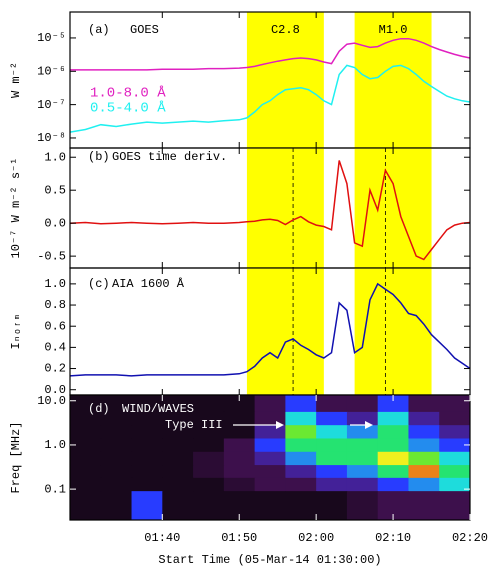  I want to click on y-tick-label: 1.0, so click(55, 284).